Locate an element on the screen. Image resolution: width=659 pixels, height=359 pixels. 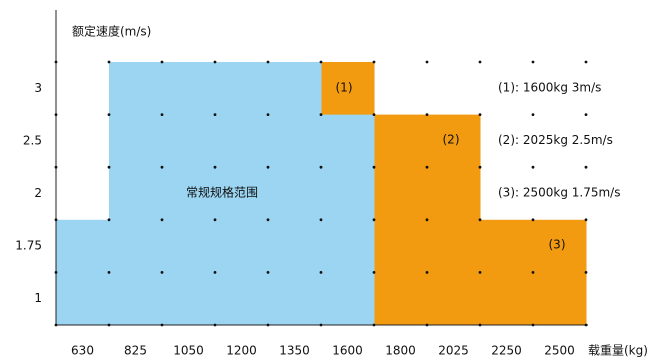
x-tick-label: 1800 is located at coordinates (400, 351).